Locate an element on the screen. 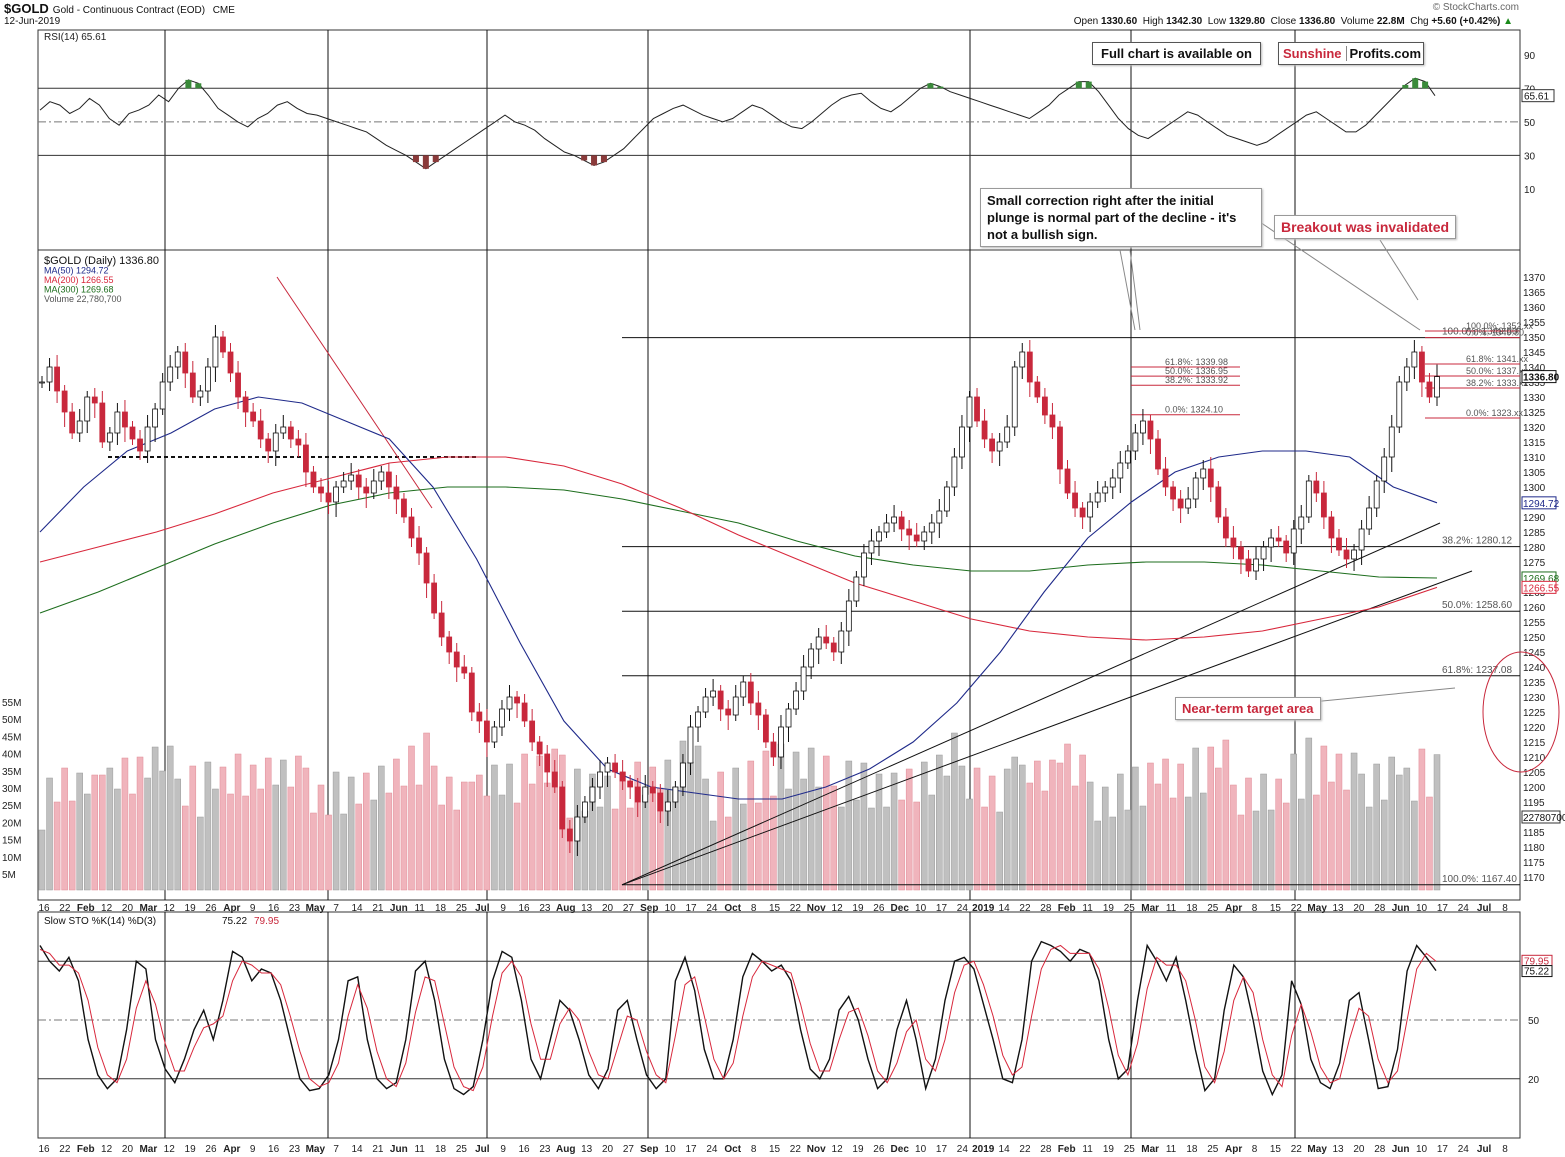 Image resolution: width=1565 pixels, height=1157 pixels. x-axis-label-sto: 12 is located at coordinates (170, 1149).